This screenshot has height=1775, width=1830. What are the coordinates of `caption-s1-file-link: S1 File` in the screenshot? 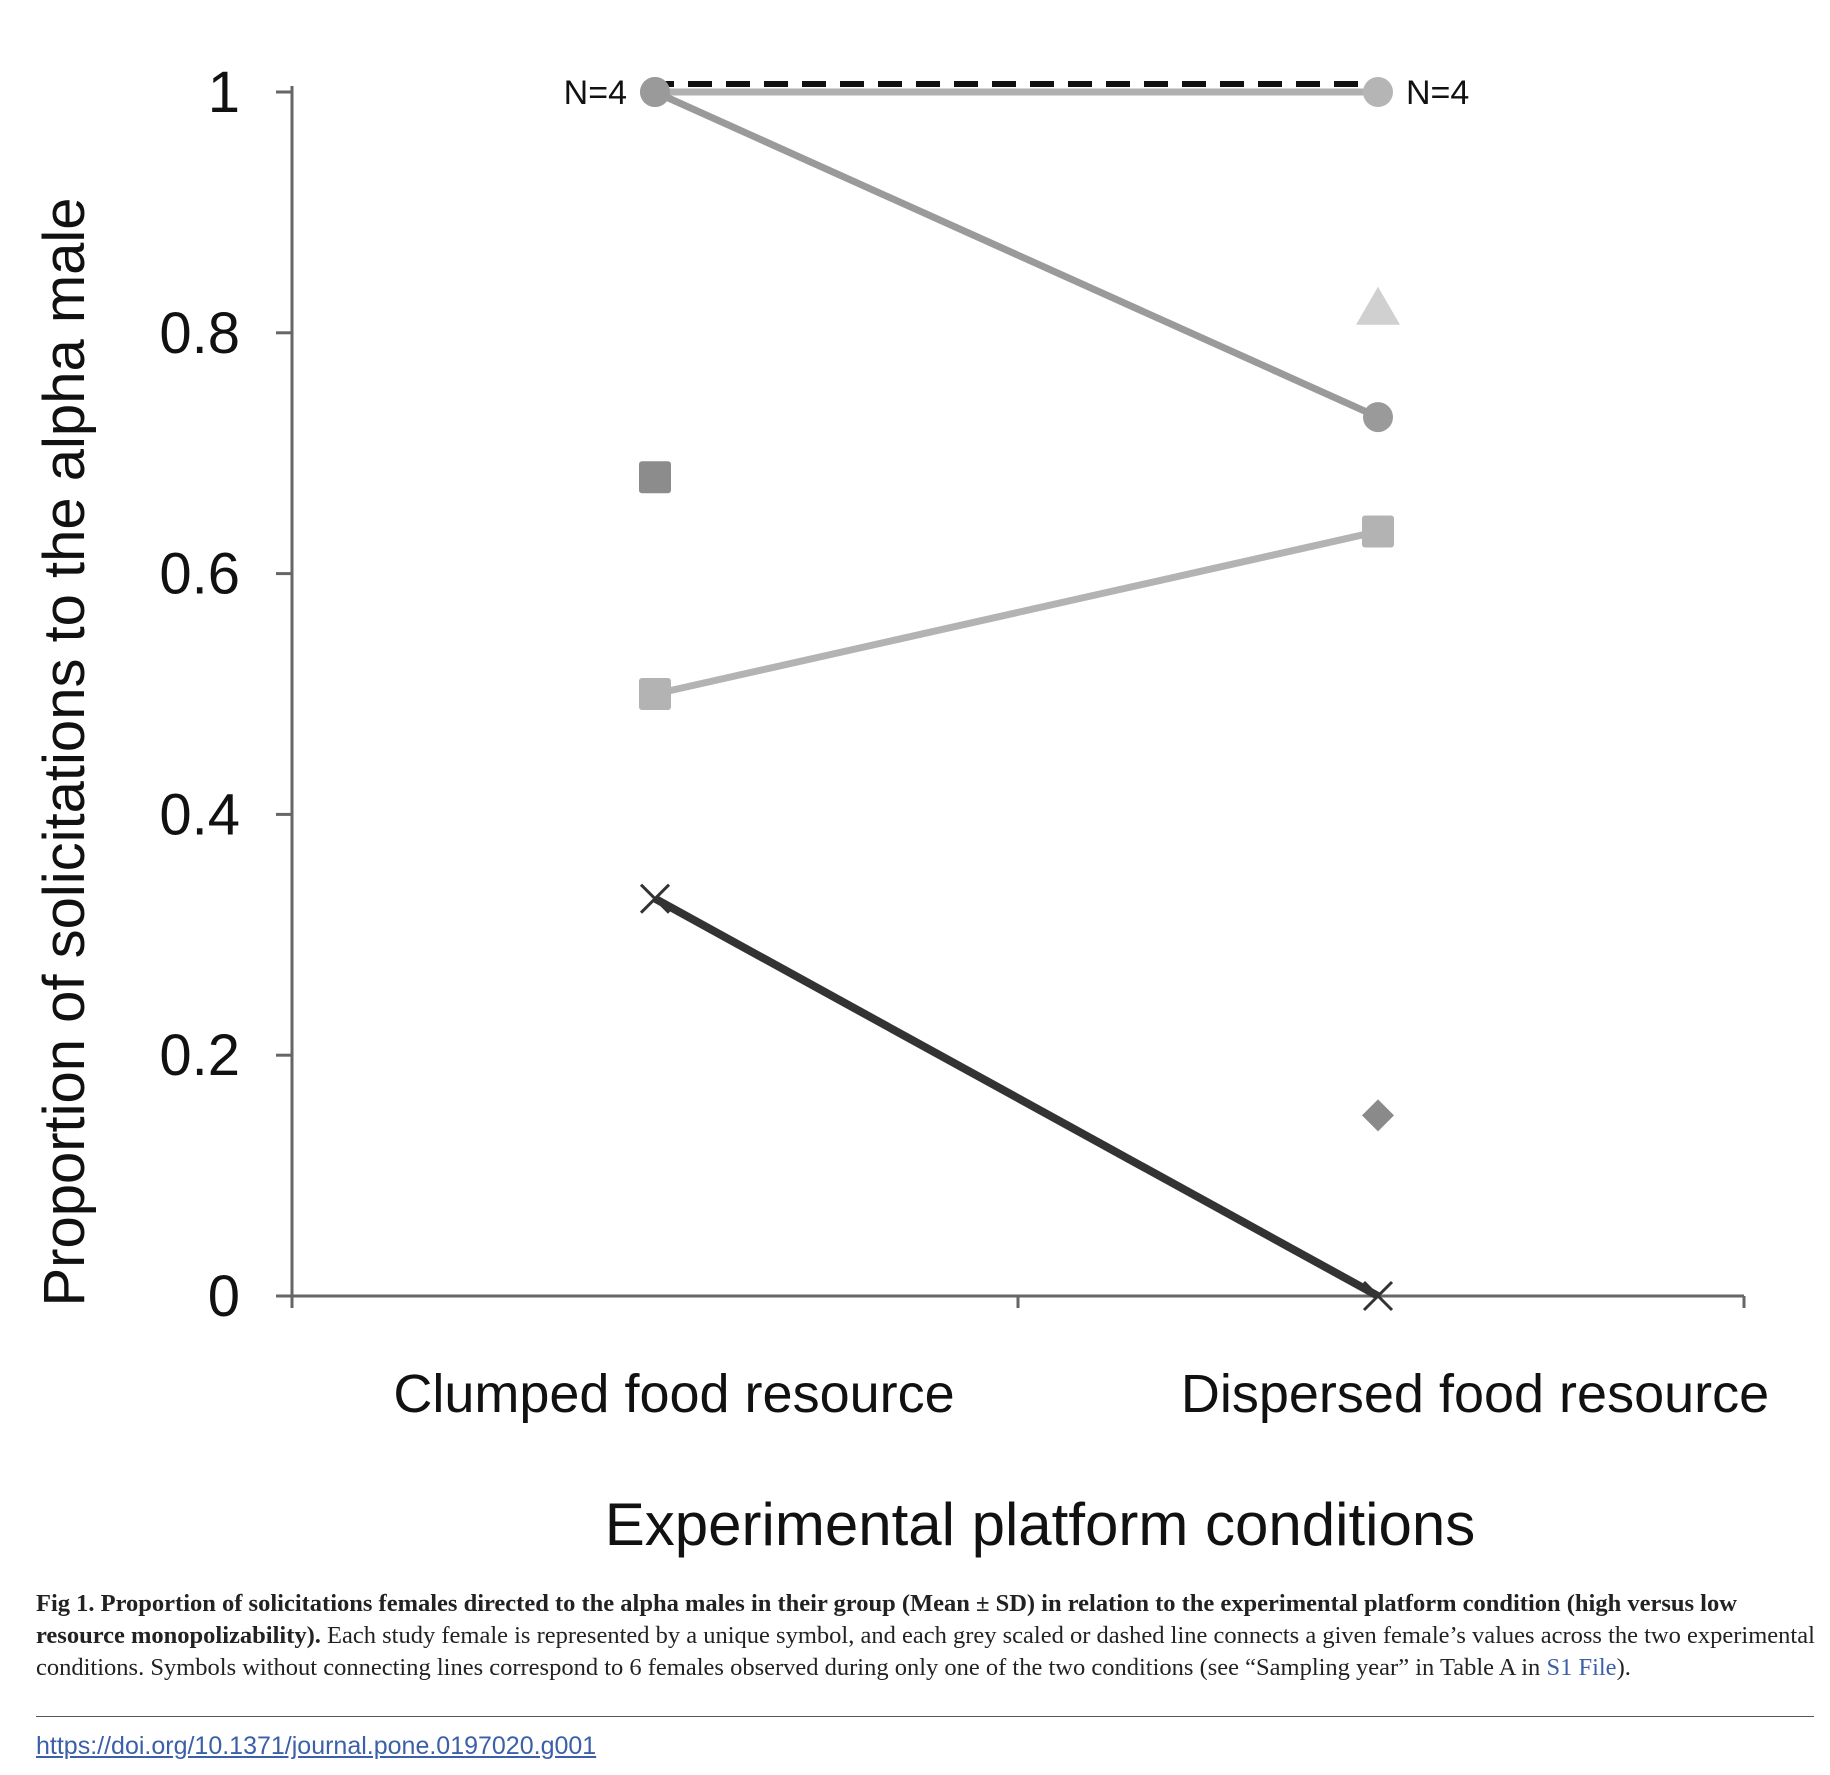 It's located at (1581, 1667).